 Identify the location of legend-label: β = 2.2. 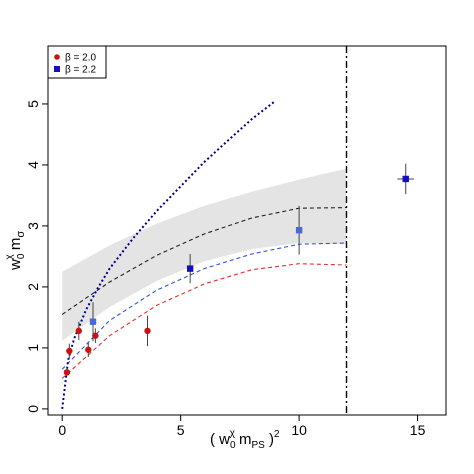
(80, 70).